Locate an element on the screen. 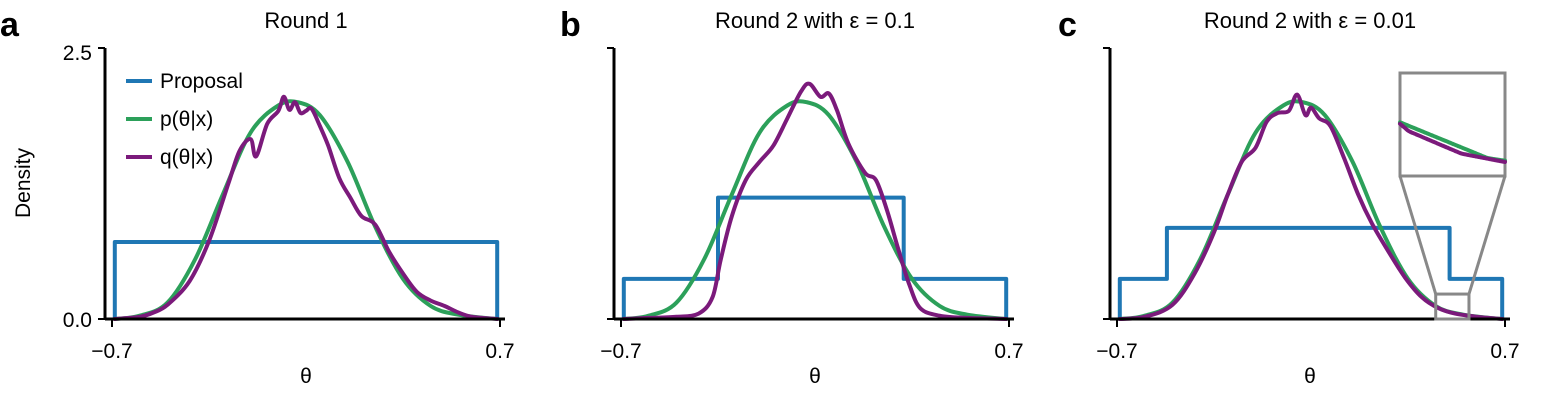 Image resolution: width=1545 pixels, height=413 pixels. panel-a-plot is located at coordinates (306, 207).